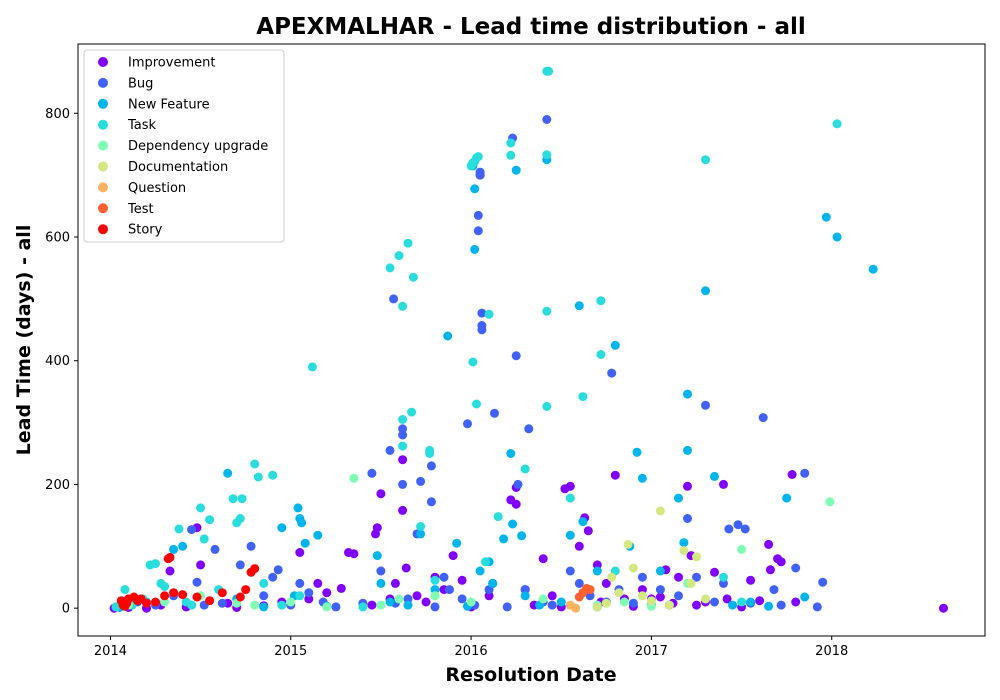  What do you see at coordinates (110, 651) in the screenshot?
I see `x-tick-label: 2014` at bounding box center [110, 651].